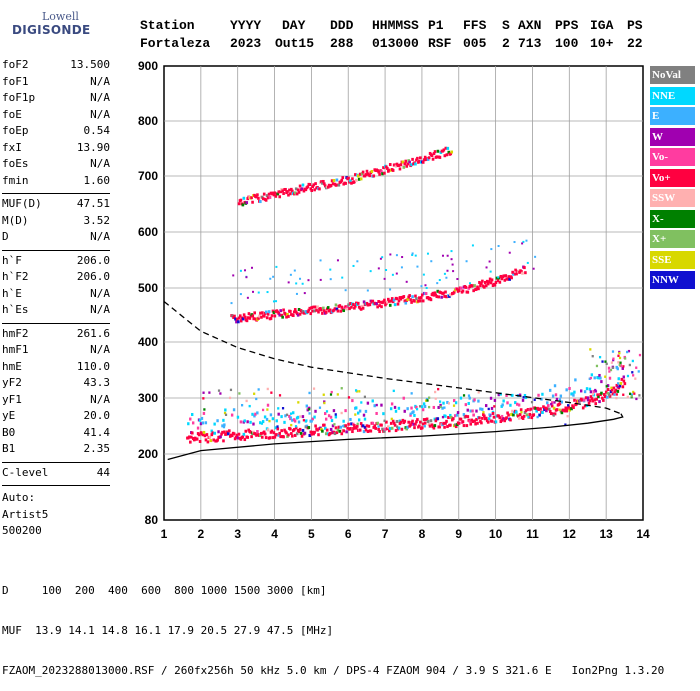 Image resolution: width=700 pixels, height=691 pixels. What do you see at coordinates (56, 401) in the screenshot?
I see `param-row: yF1 N/A` at bounding box center [56, 401].